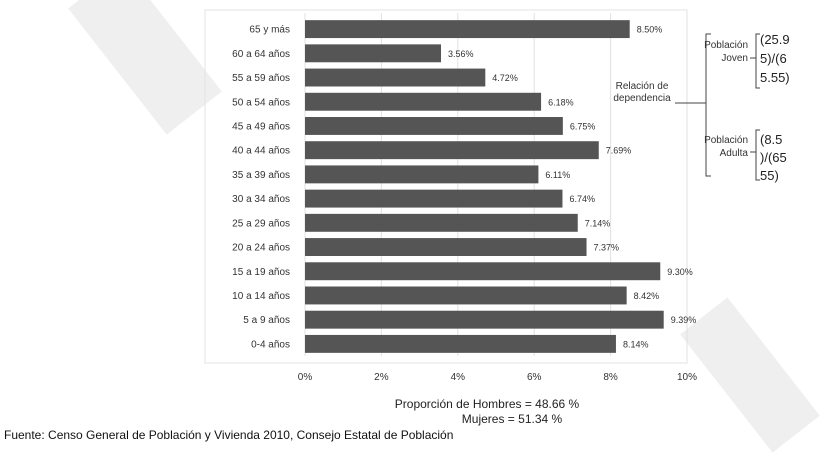  I want to click on proporcion-mujeres: Mujeres = 51.34 %, so click(512, 419).